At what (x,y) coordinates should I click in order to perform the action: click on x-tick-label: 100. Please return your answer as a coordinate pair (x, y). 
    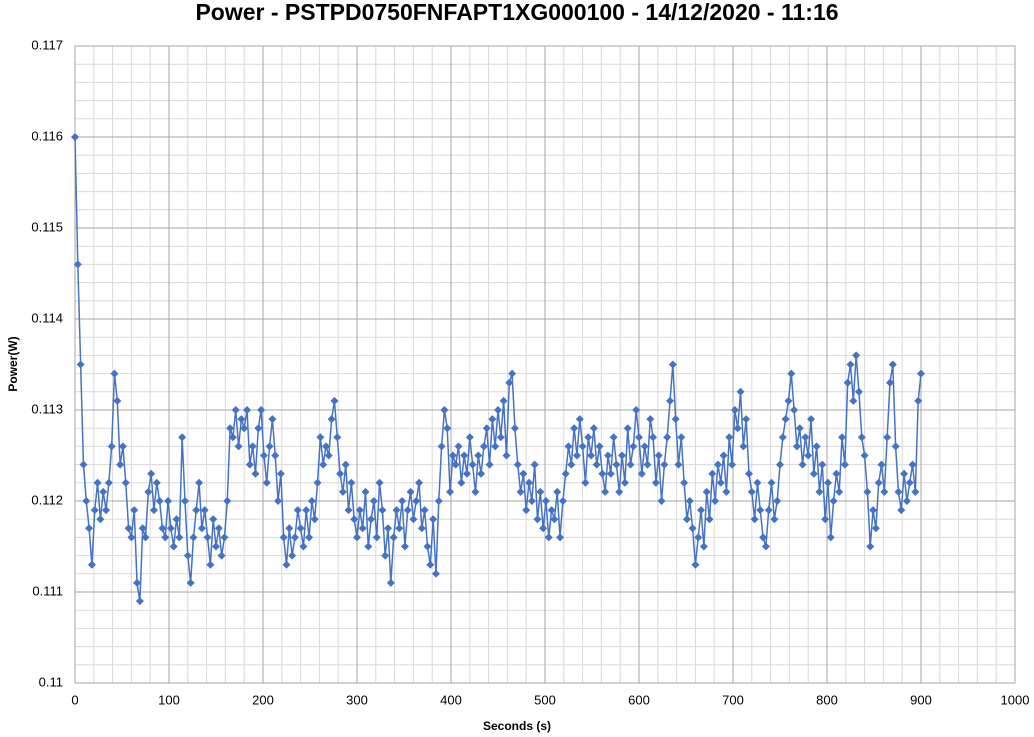
    Looking at the image, I should click on (169, 699).